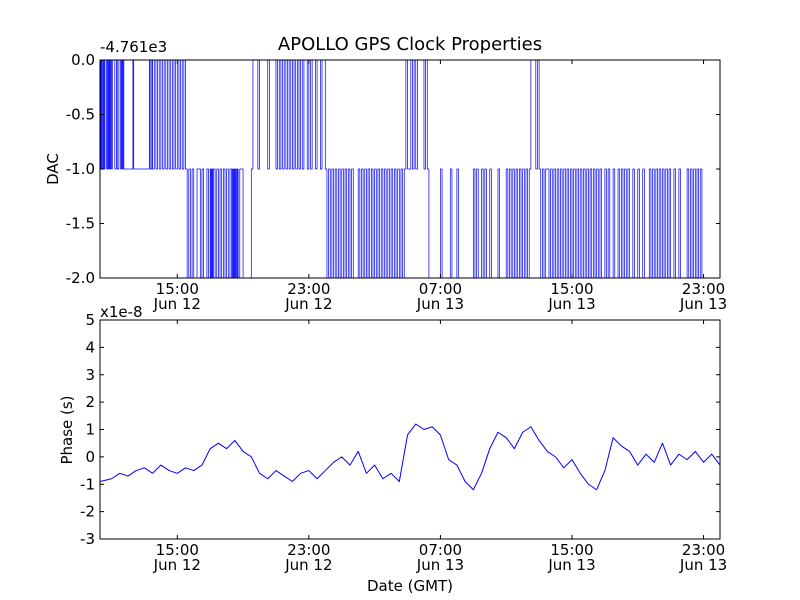 The height and width of the screenshot is (600, 800). What do you see at coordinates (90, 375) in the screenshot?
I see `phase-y-tick-label: 3` at bounding box center [90, 375].